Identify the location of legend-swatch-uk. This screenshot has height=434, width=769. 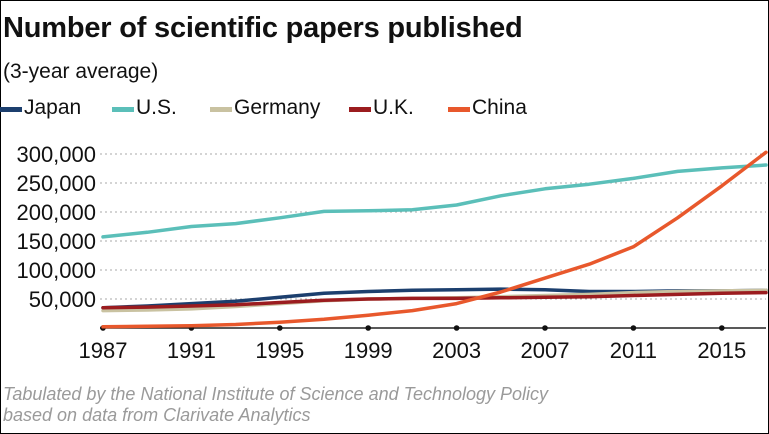
(360, 109).